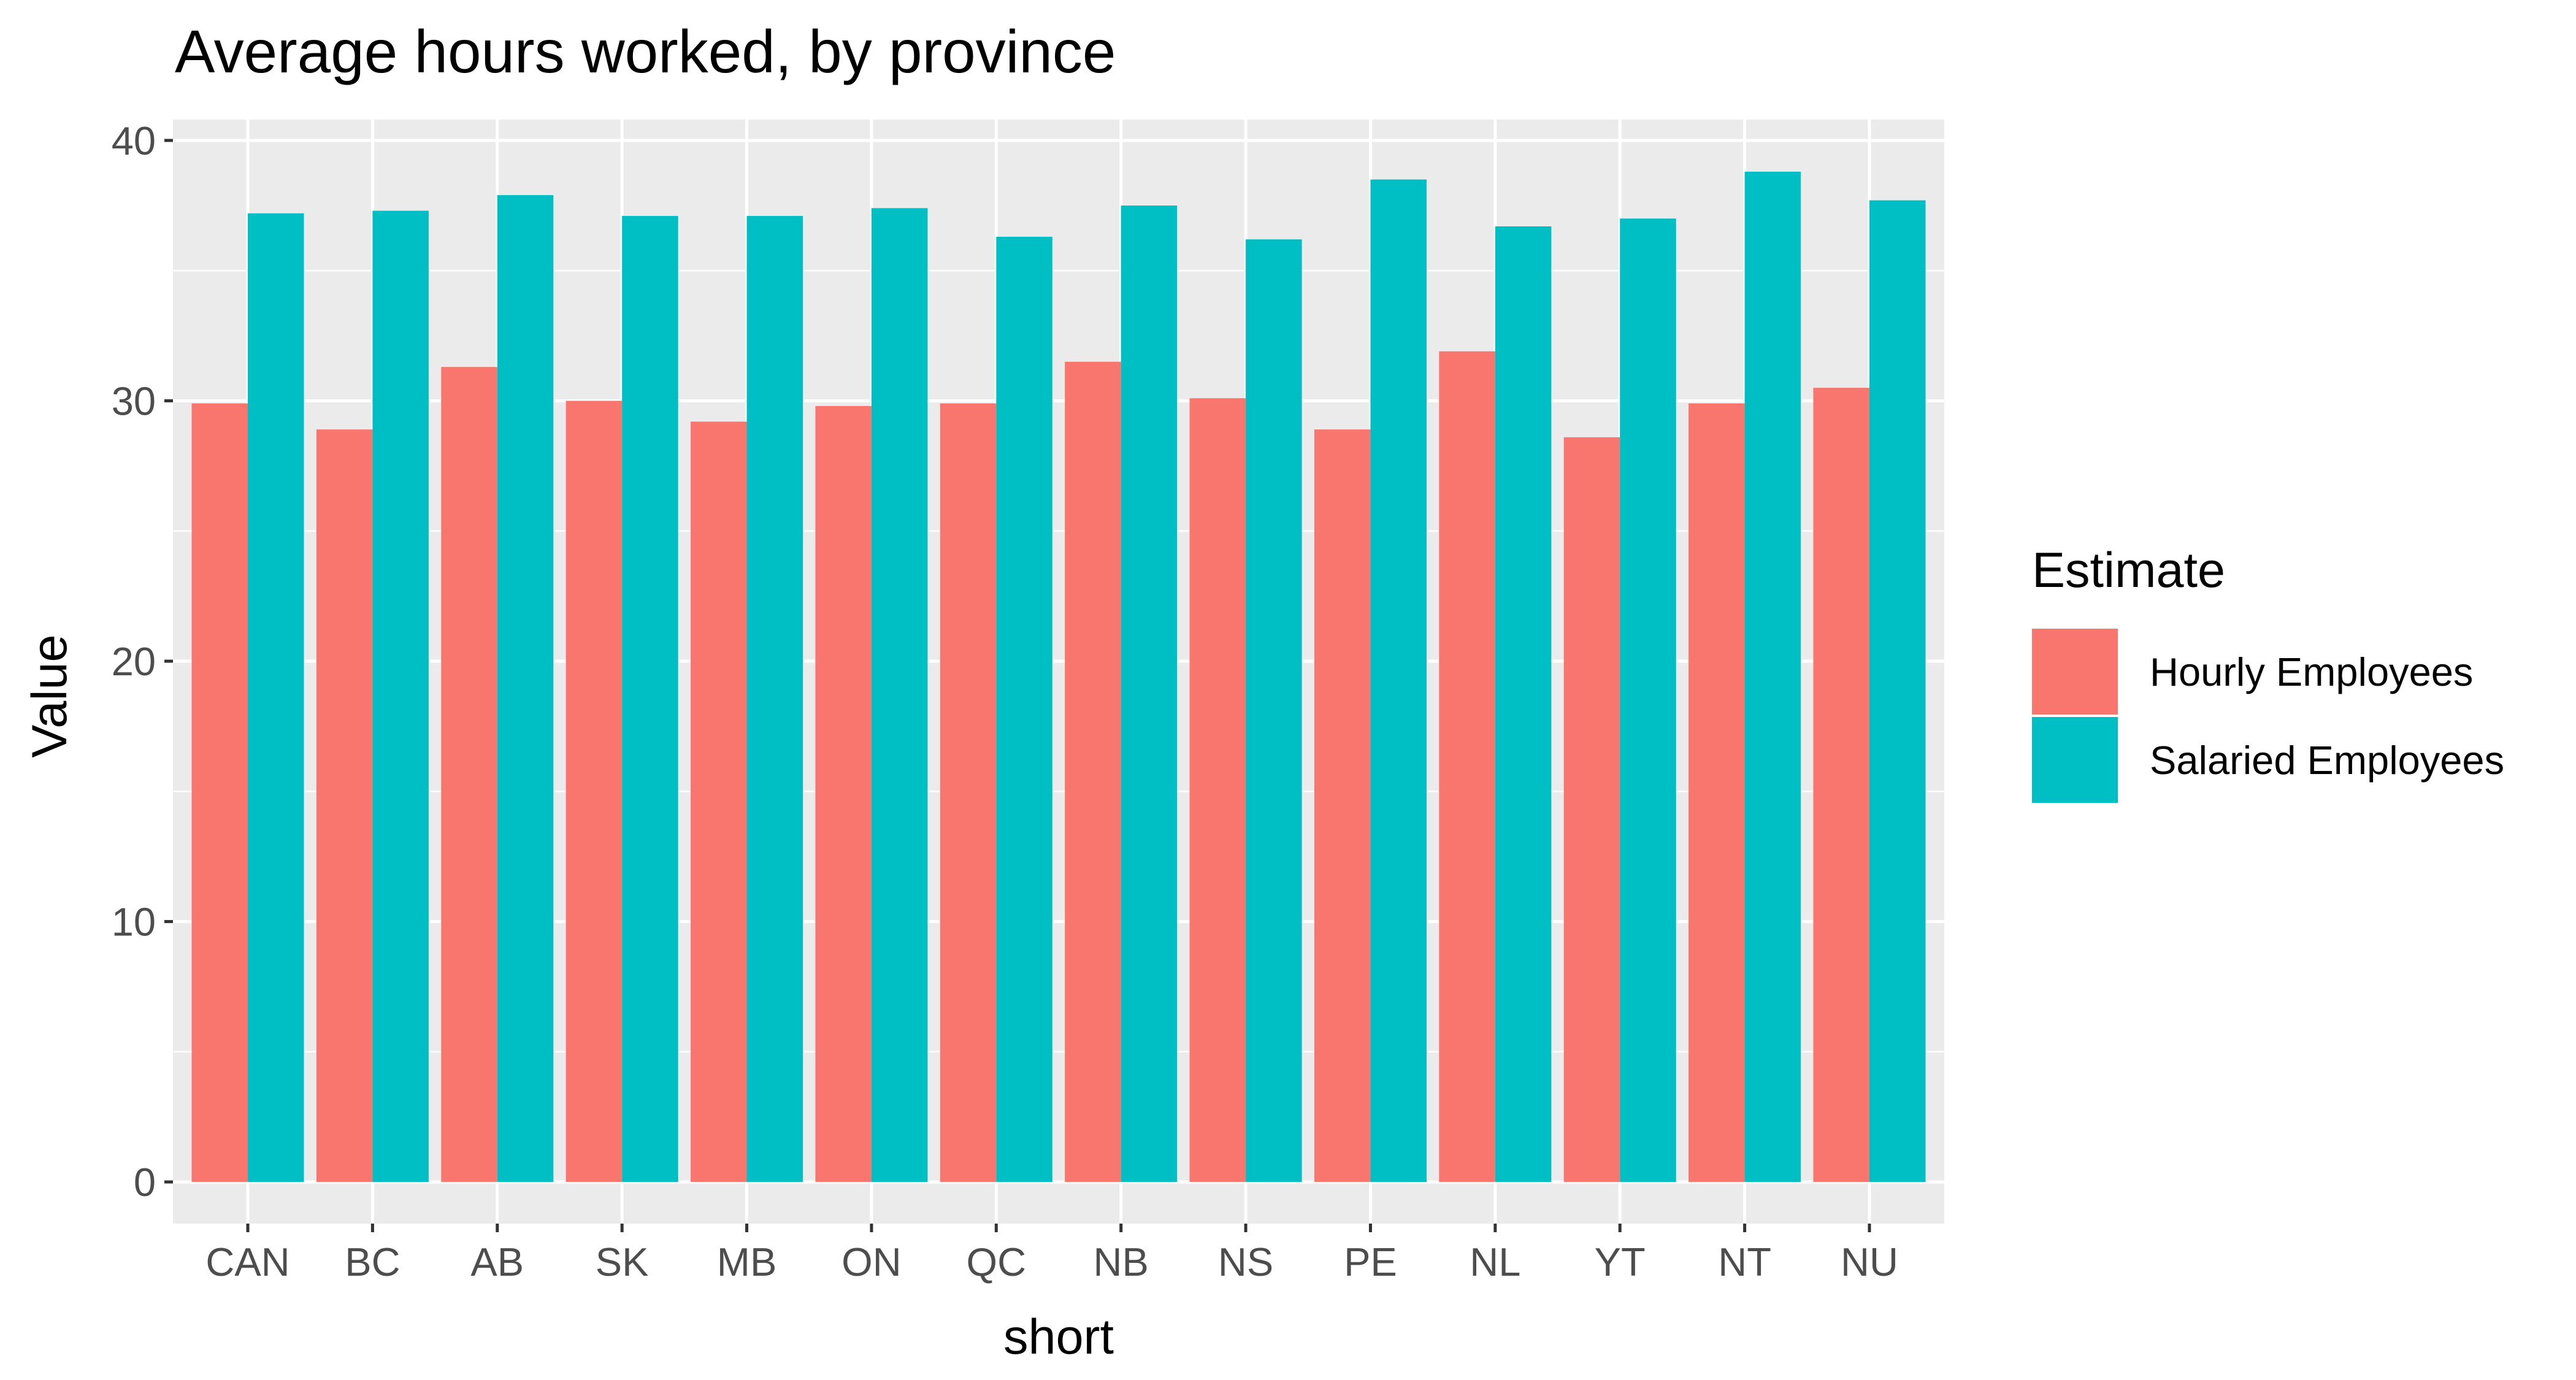 This screenshot has width=2576, height=1380. What do you see at coordinates (1058, 1337) in the screenshot?
I see `x-axis-title: short` at bounding box center [1058, 1337].